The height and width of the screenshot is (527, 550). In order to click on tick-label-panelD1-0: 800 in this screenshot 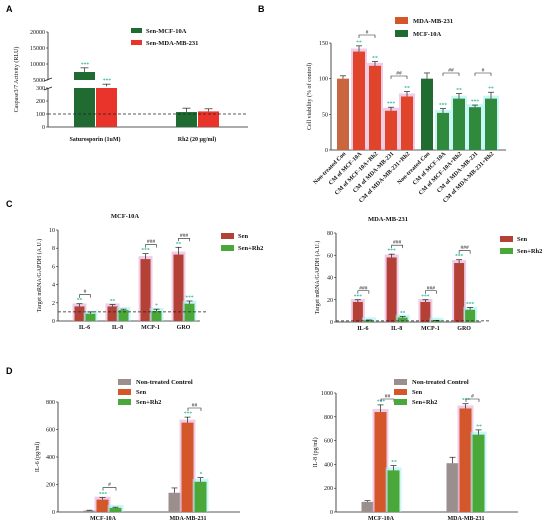, I will do `click(50, 403)`.